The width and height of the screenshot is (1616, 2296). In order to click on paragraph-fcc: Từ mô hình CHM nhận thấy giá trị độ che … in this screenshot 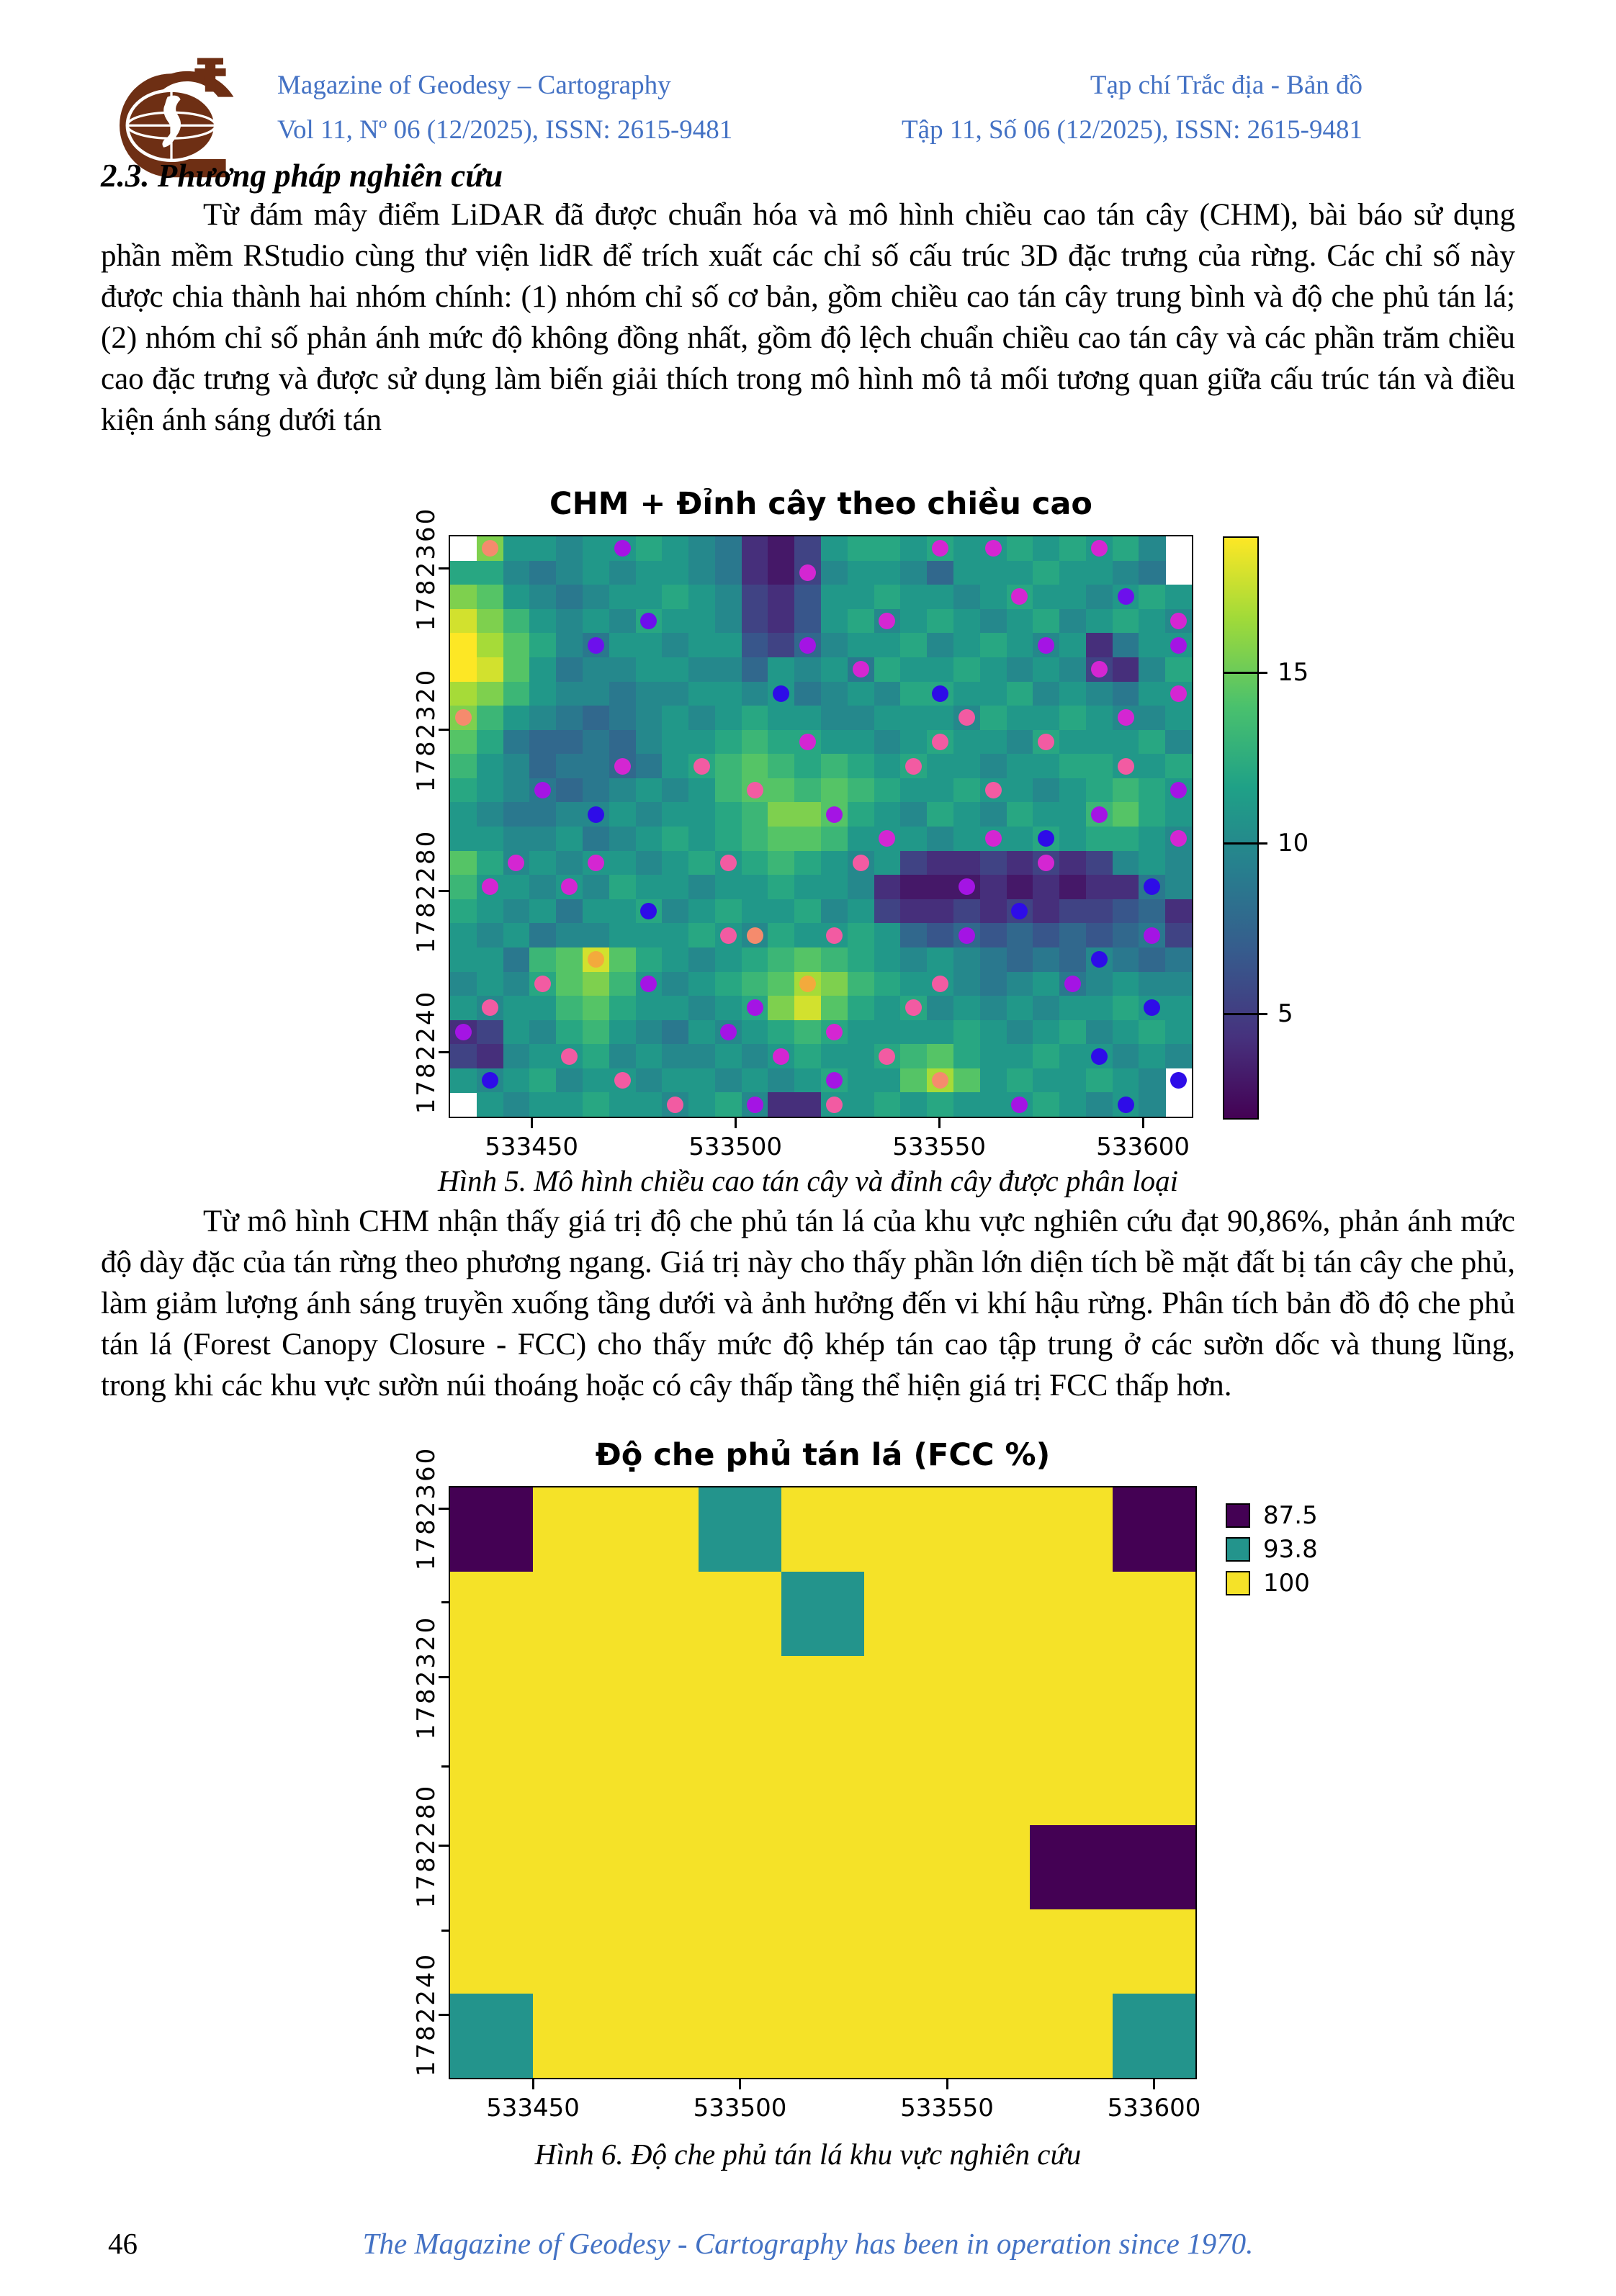, I will do `click(808, 1304)`.